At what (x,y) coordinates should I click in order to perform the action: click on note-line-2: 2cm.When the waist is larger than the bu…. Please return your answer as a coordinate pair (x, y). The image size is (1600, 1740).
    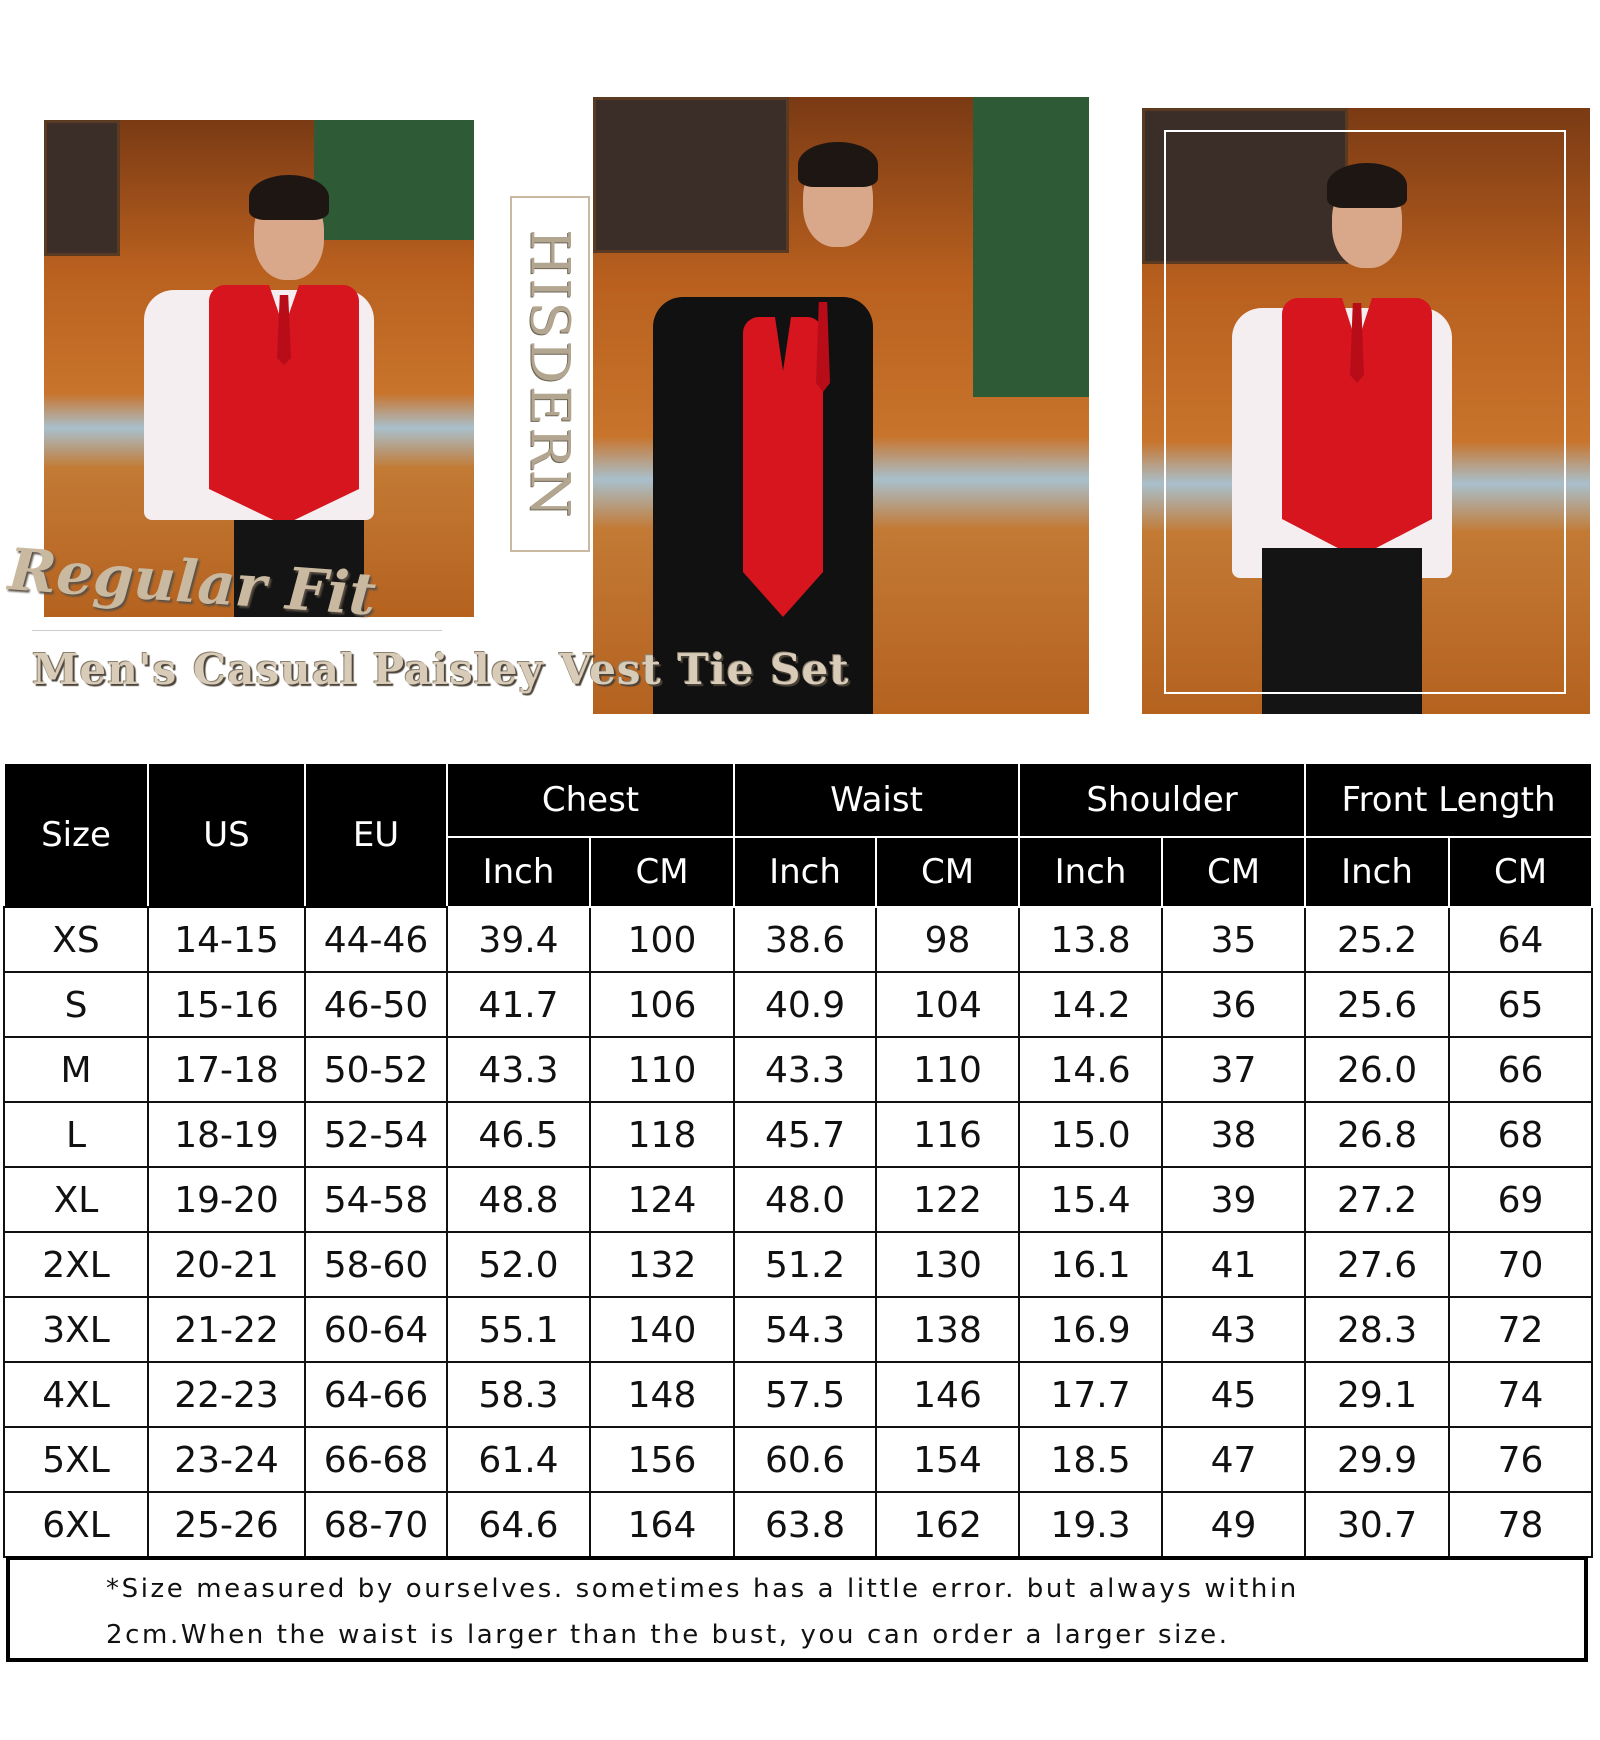
    Looking at the image, I should click on (668, 1635).